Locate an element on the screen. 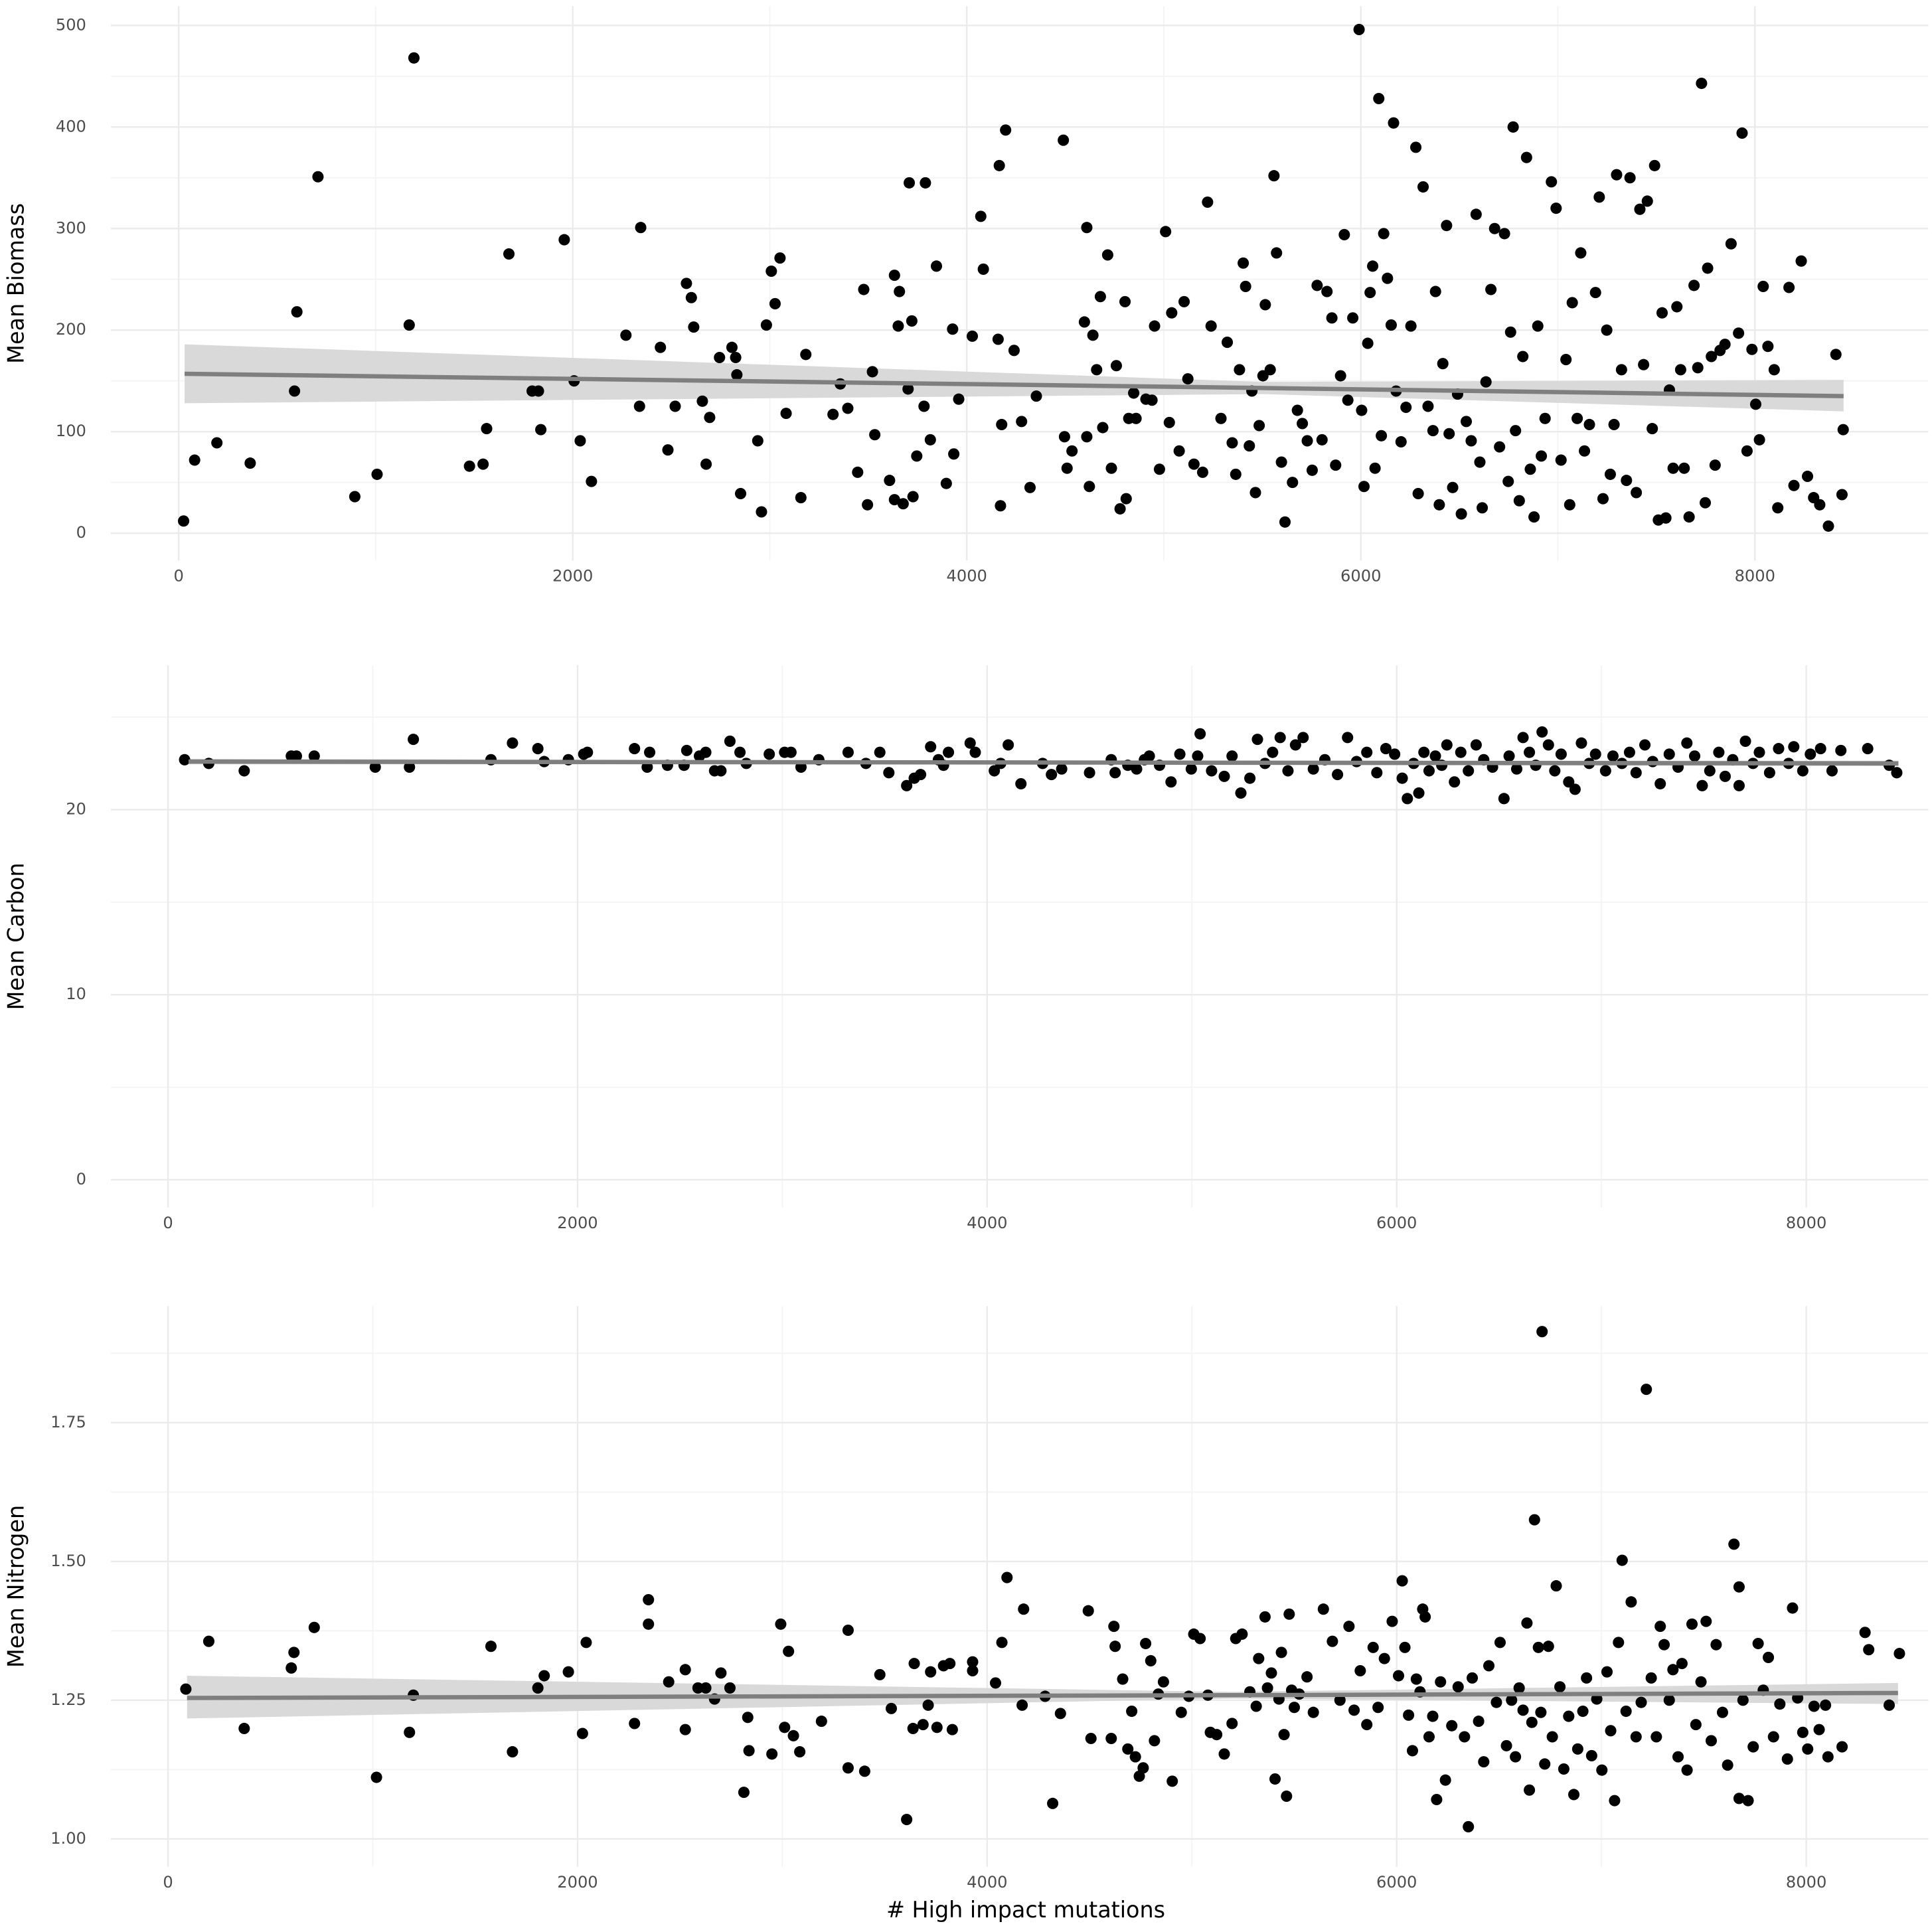 This screenshot has height=1932, width=1932. y-tick-label: 1.00 is located at coordinates (68, 1838).